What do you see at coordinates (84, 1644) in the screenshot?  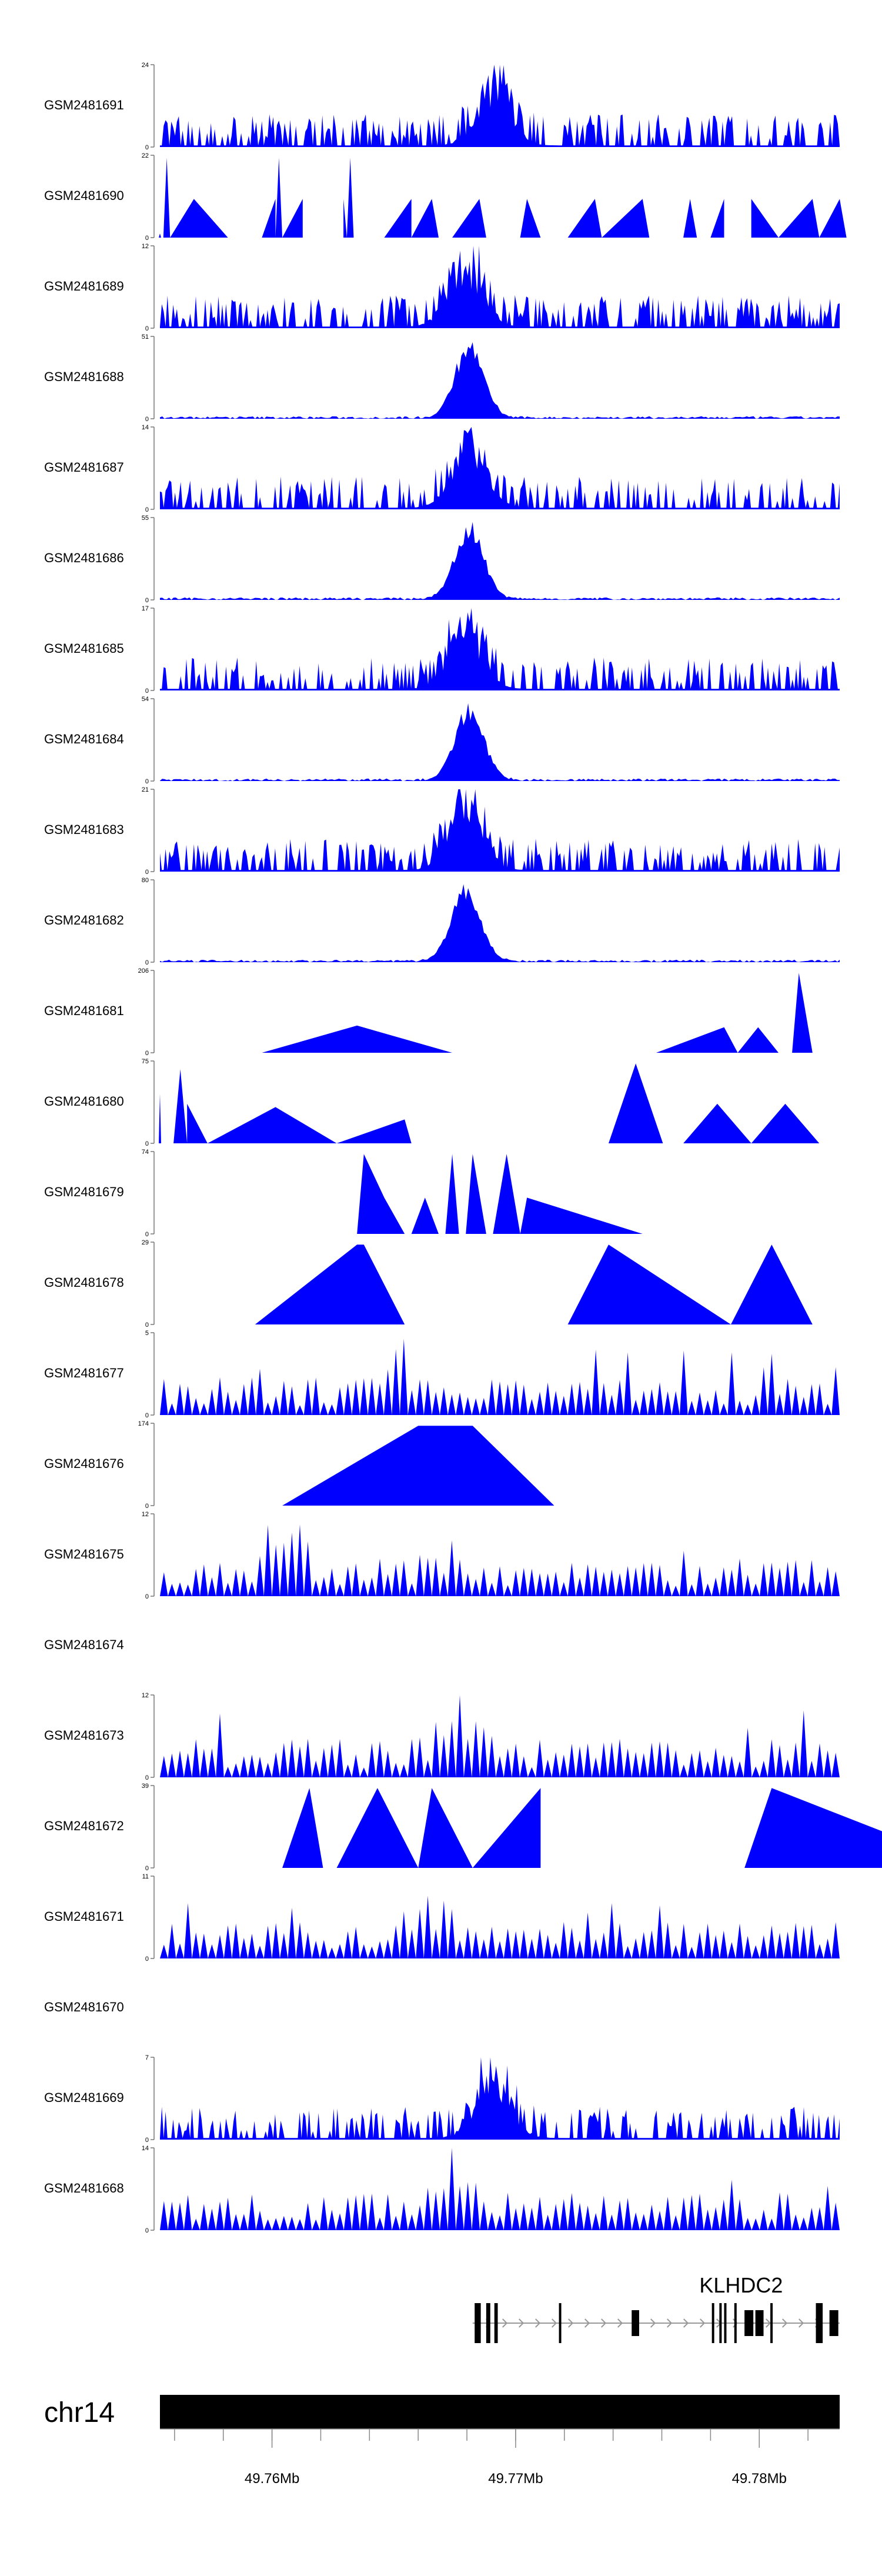 I see `track-GSM2481674: GSM2481674` at bounding box center [84, 1644].